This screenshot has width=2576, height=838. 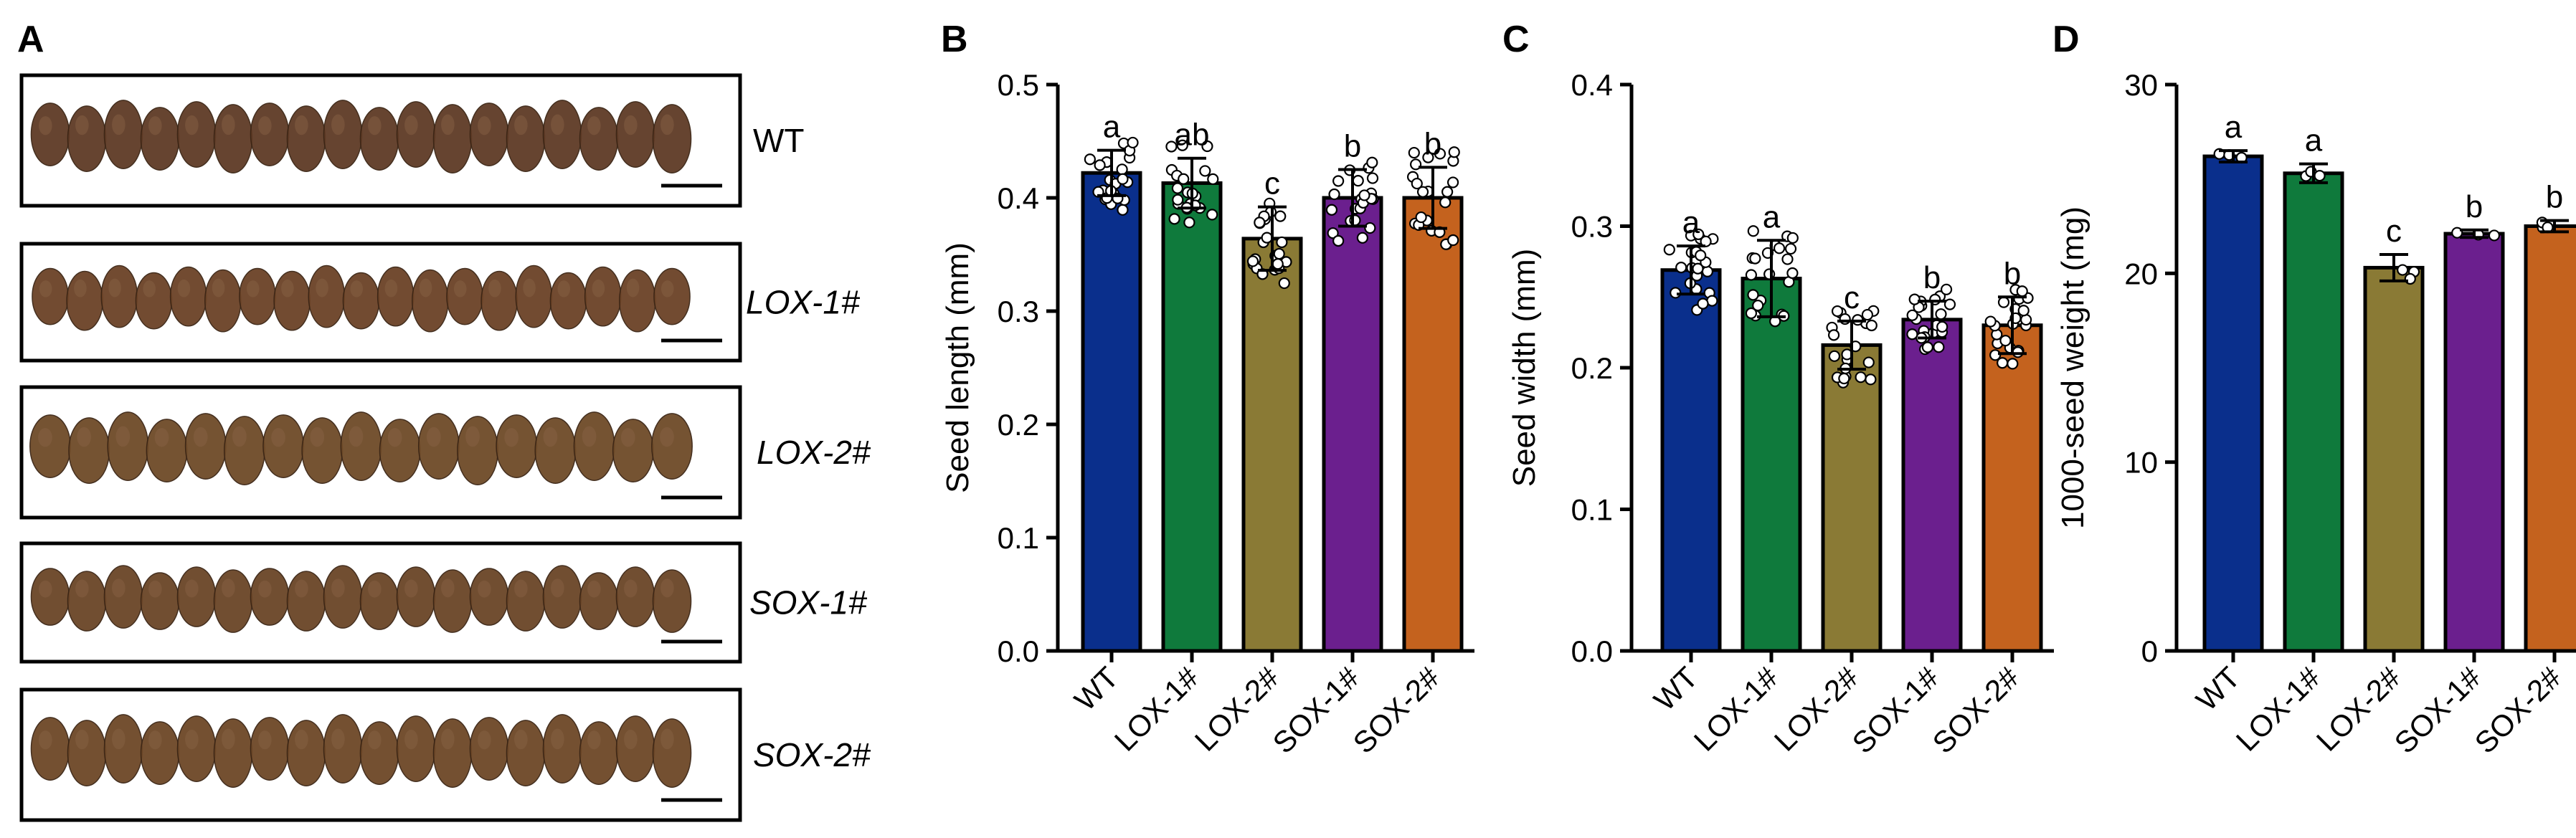 What do you see at coordinates (440, 303) in the screenshot?
I see `seed-row-1: LOX-1#` at bounding box center [440, 303].